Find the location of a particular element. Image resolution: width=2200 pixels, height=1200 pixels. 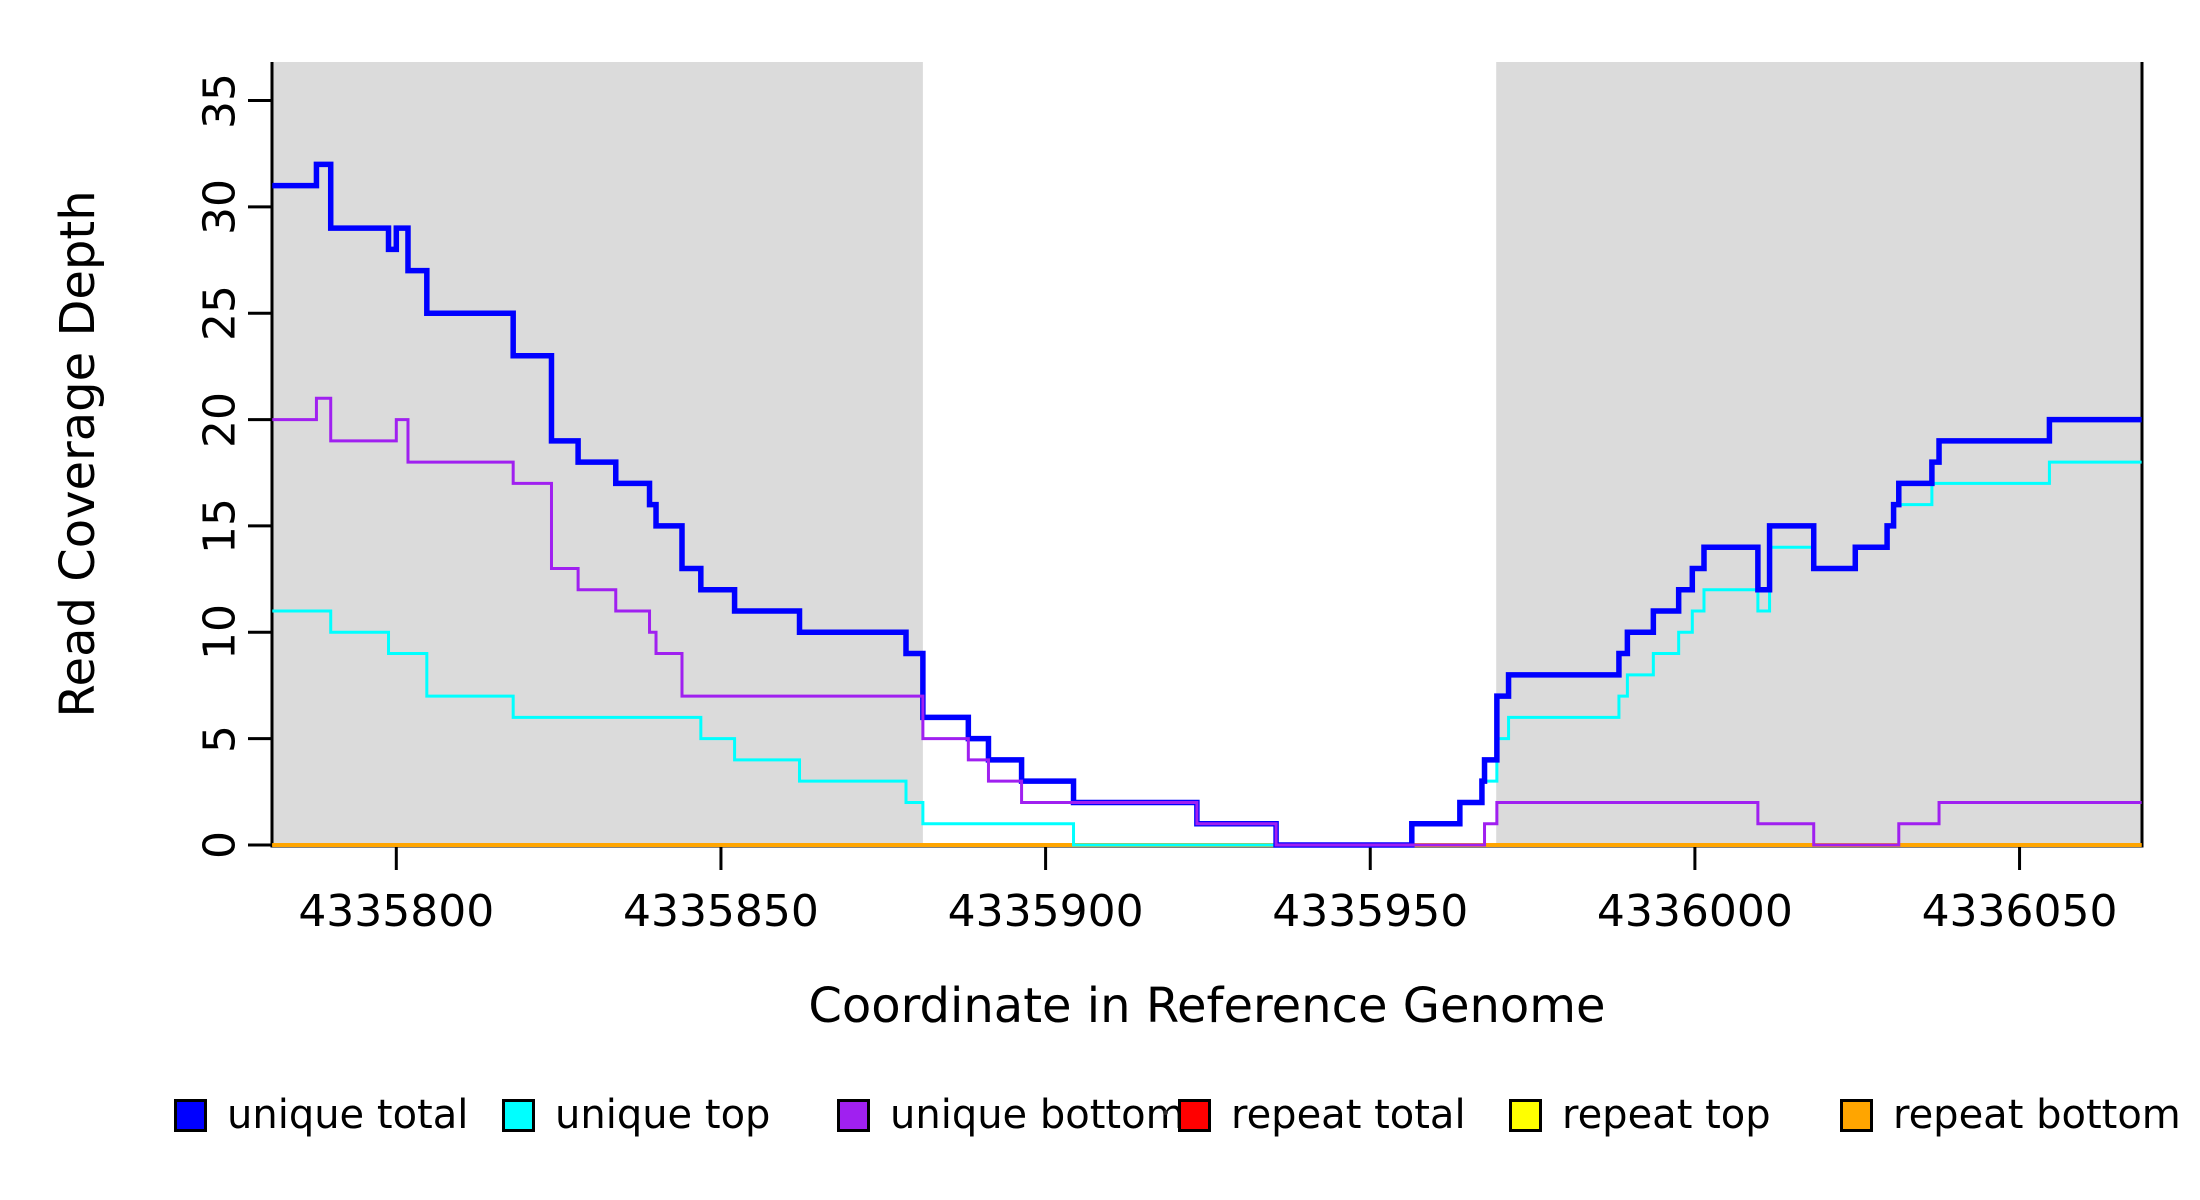

x-tick-label: 4336000 is located at coordinates (1694, 911).